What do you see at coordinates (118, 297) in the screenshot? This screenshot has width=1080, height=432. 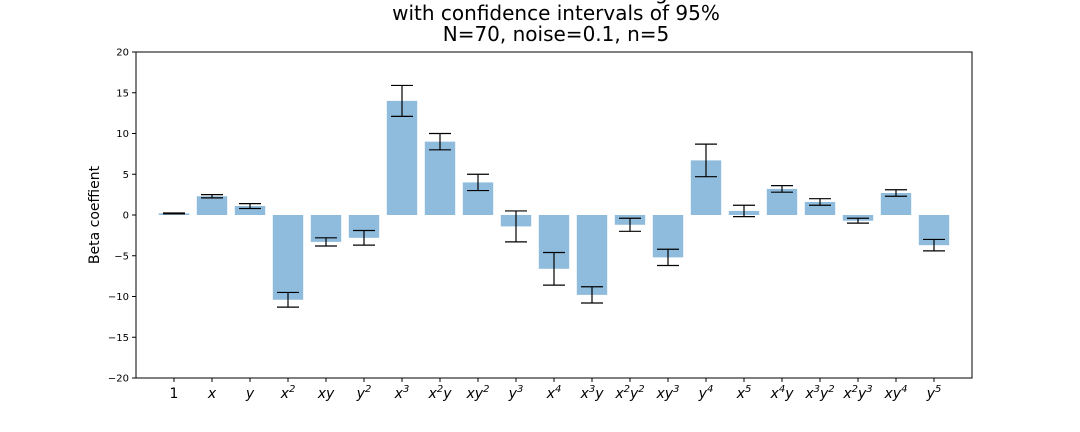 I see `y-tick-label: −10` at bounding box center [118, 297].